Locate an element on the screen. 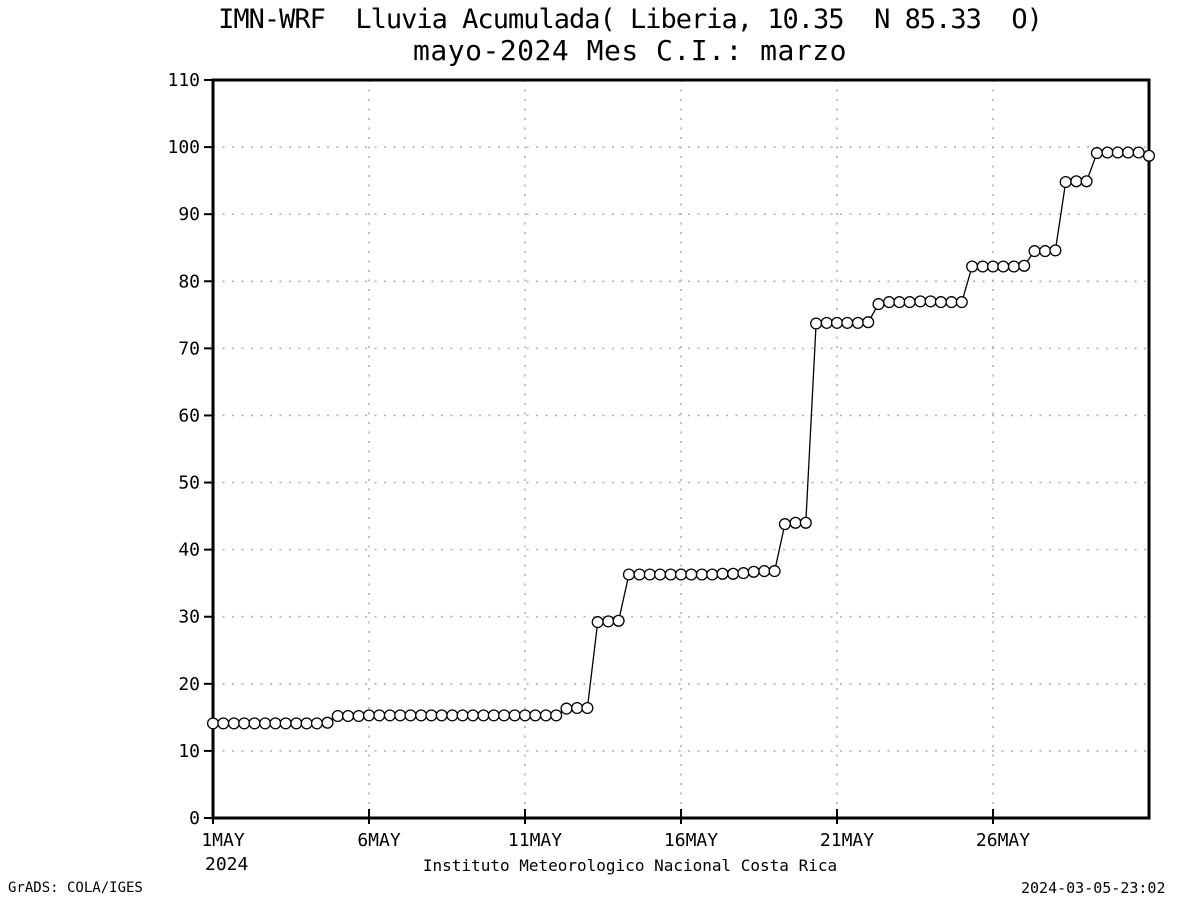 The width and height of the screenshot is (1200, 900). render-timestamp: 2024-03-05-23:02 is located at coordinates (1093, 888).